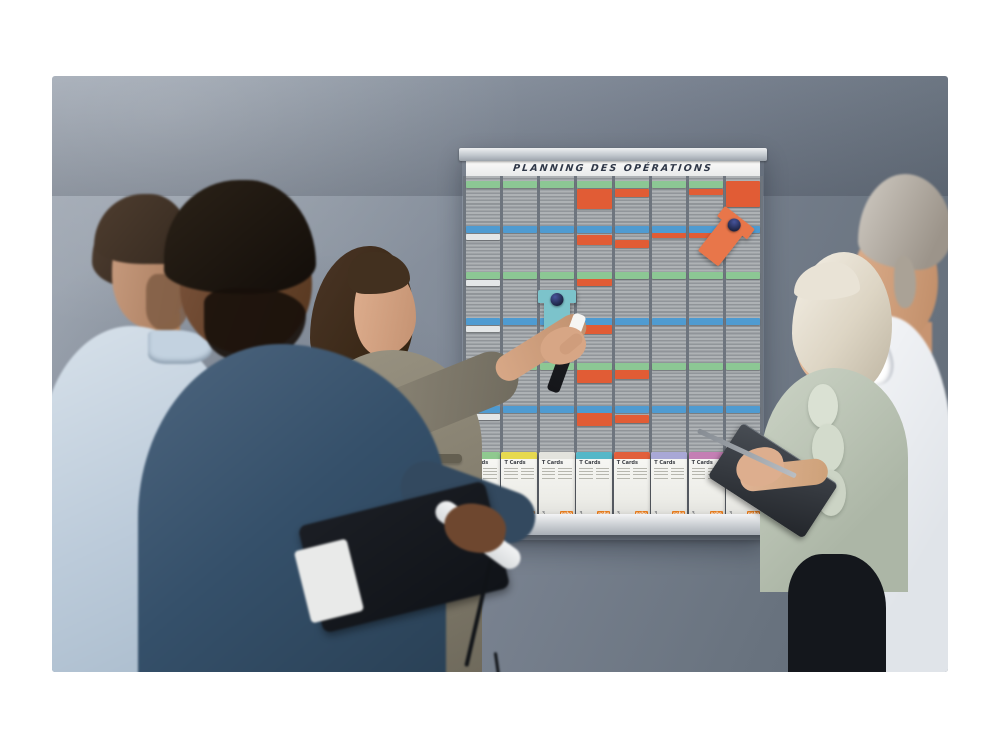  Describe the element at coordinates (837, 613) in the screenshot. I see `black-trousers` at that location.